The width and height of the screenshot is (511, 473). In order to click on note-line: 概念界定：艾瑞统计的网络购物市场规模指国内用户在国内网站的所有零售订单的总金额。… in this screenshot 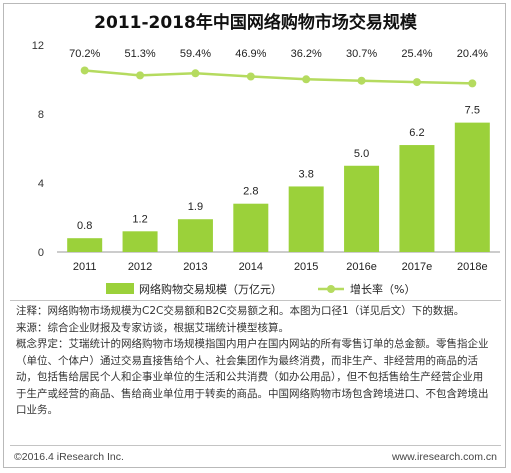, I will do `click(252, 344)`.